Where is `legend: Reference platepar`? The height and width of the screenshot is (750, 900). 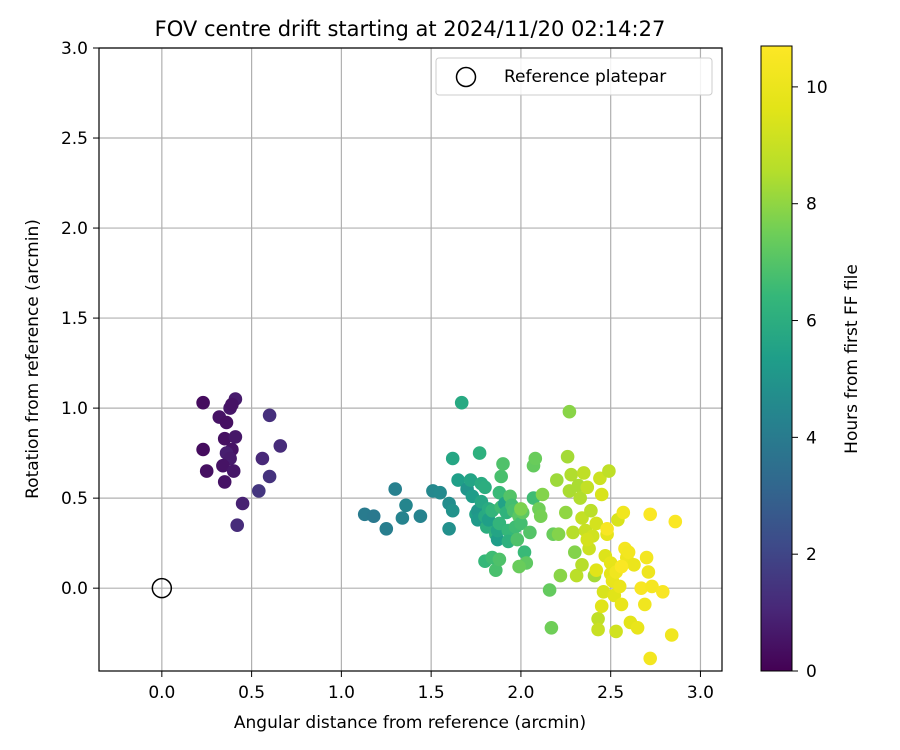 legend: Reference platepar is located at coordinates (574, 76).